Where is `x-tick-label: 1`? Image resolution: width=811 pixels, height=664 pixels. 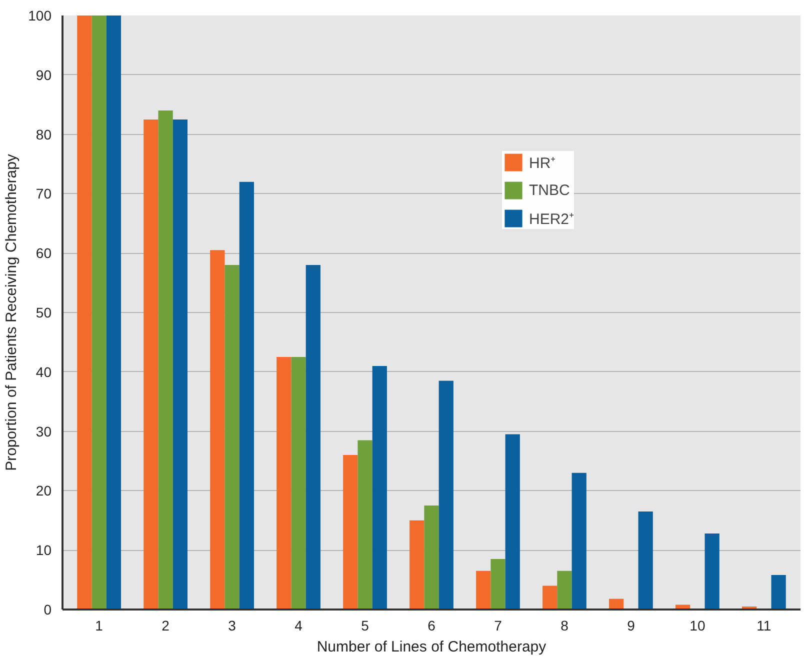 x-tick-label: 1 is located at coordinates (99, 626).